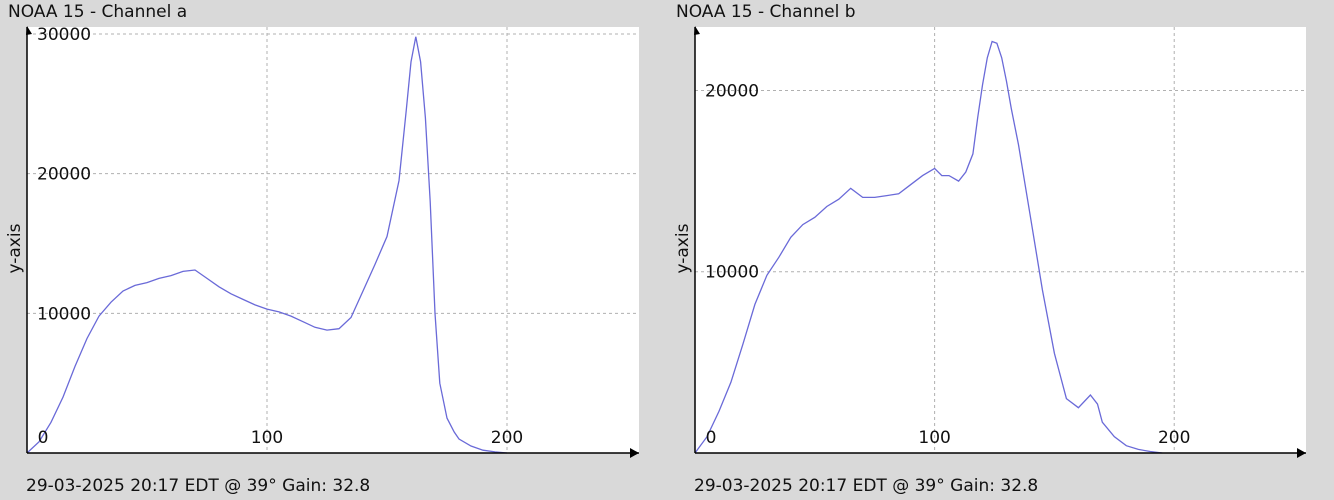 Image resolution: width=1334 pixels, height=500 pixels. Describe the element at coordinates (766, 12) in the screenshot. I see `chart-title: NOAA 15 - Channel b` at that location.